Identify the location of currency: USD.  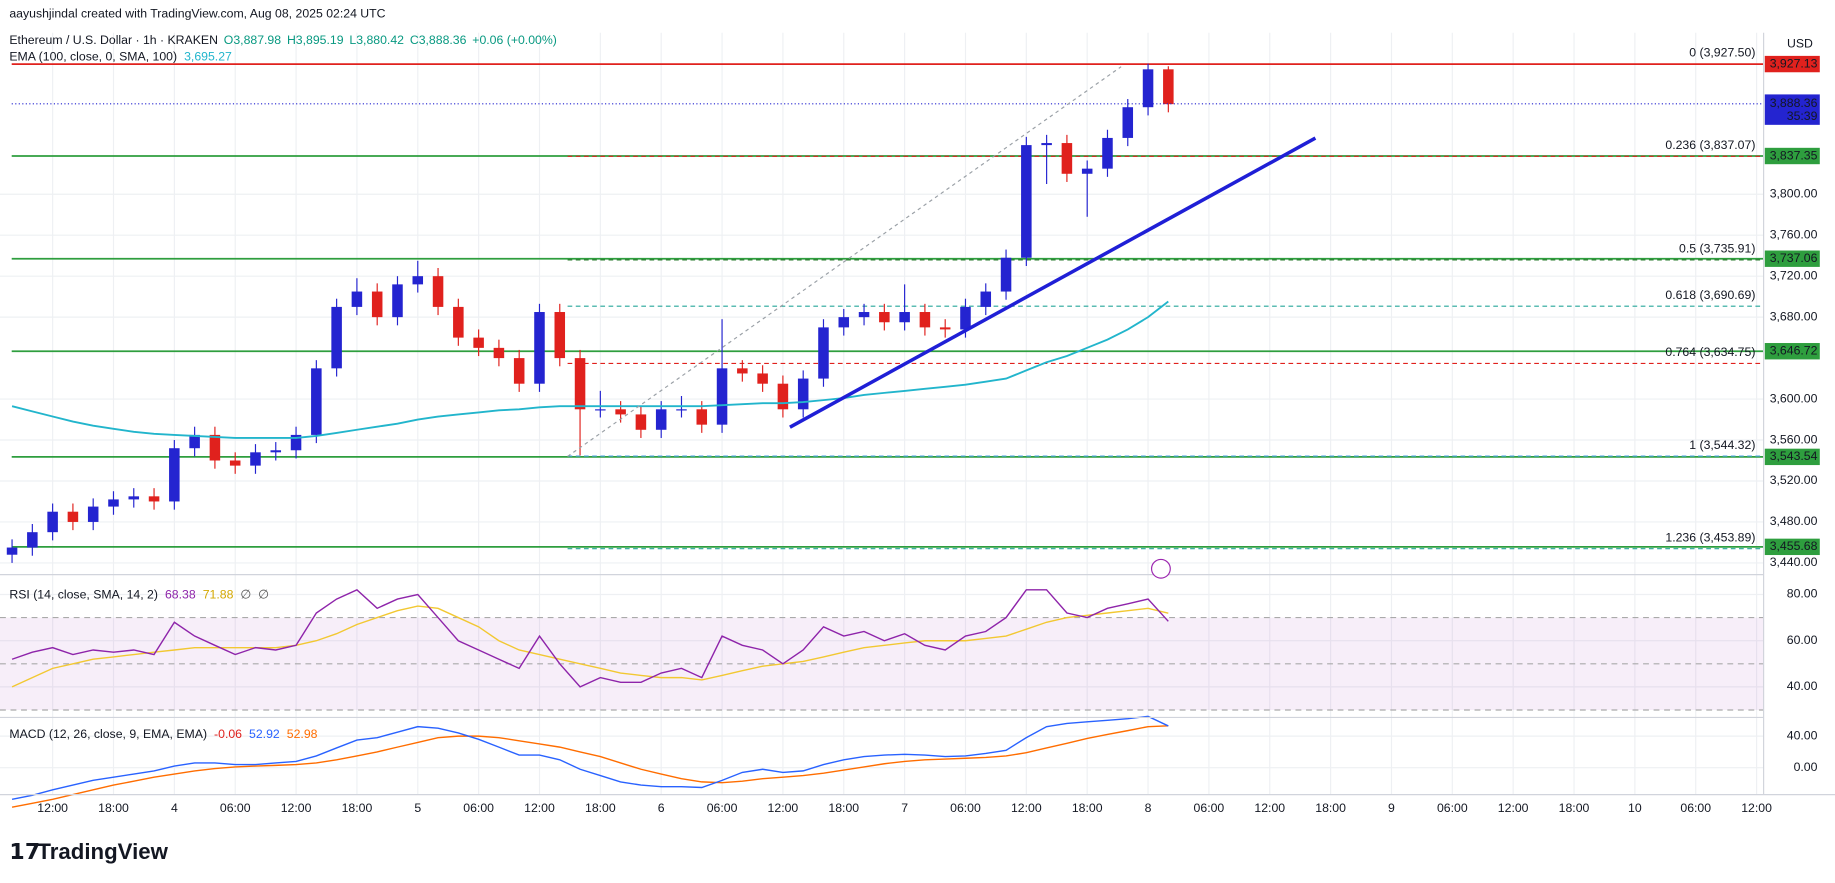
(1800, 44).